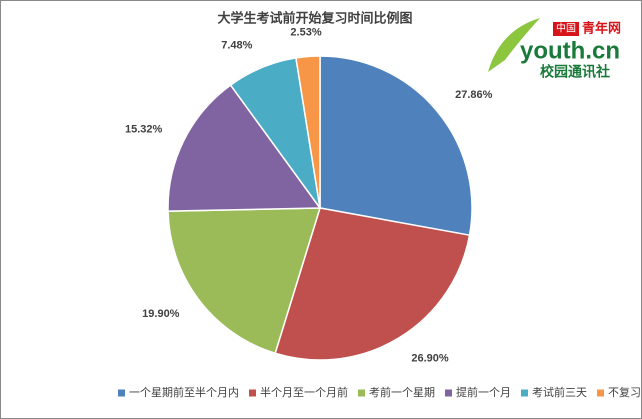 The width and height of the screenshot is (642, 419). What do you see at coordinates (144, 130) in the screenshot?
I see `data-label: 15.32%` at bounding box center [144, 130].